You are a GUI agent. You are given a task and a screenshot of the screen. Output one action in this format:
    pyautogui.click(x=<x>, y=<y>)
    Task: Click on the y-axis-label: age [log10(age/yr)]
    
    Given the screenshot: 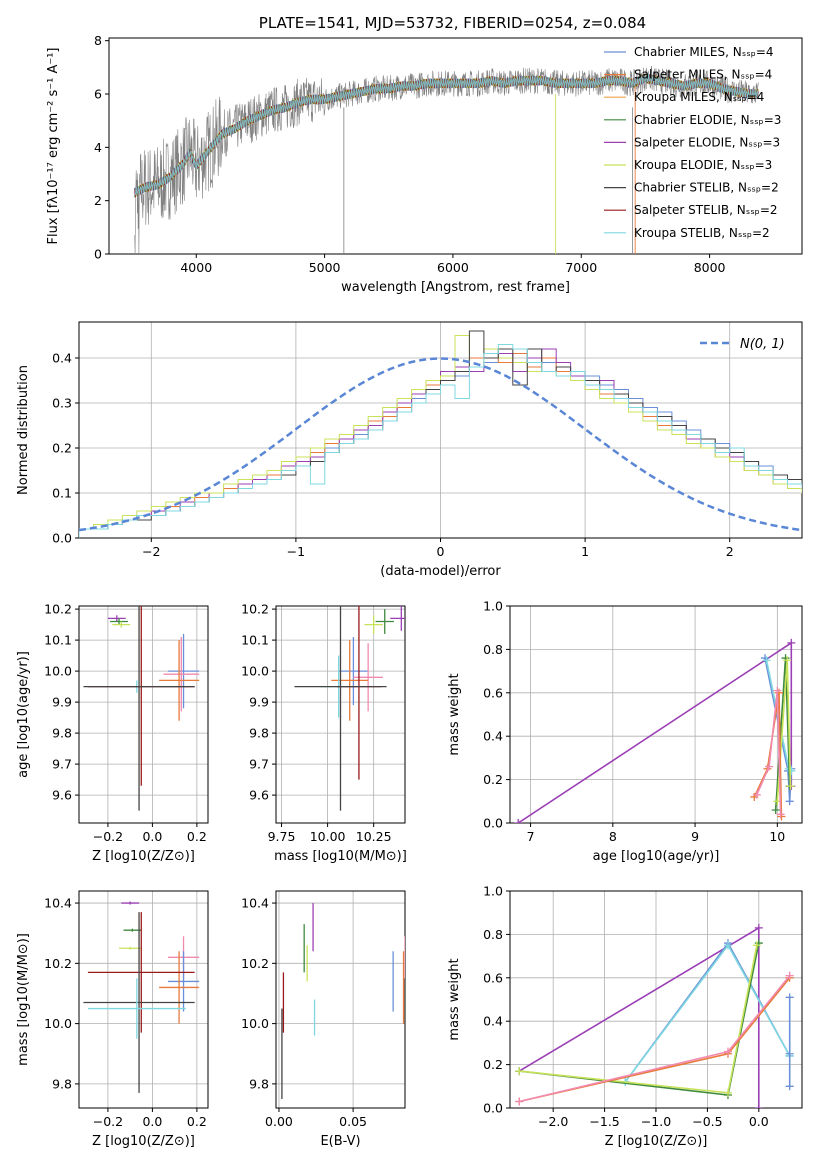 What is the action you would take?
    pyautogui.click(x=23, y=714)
    